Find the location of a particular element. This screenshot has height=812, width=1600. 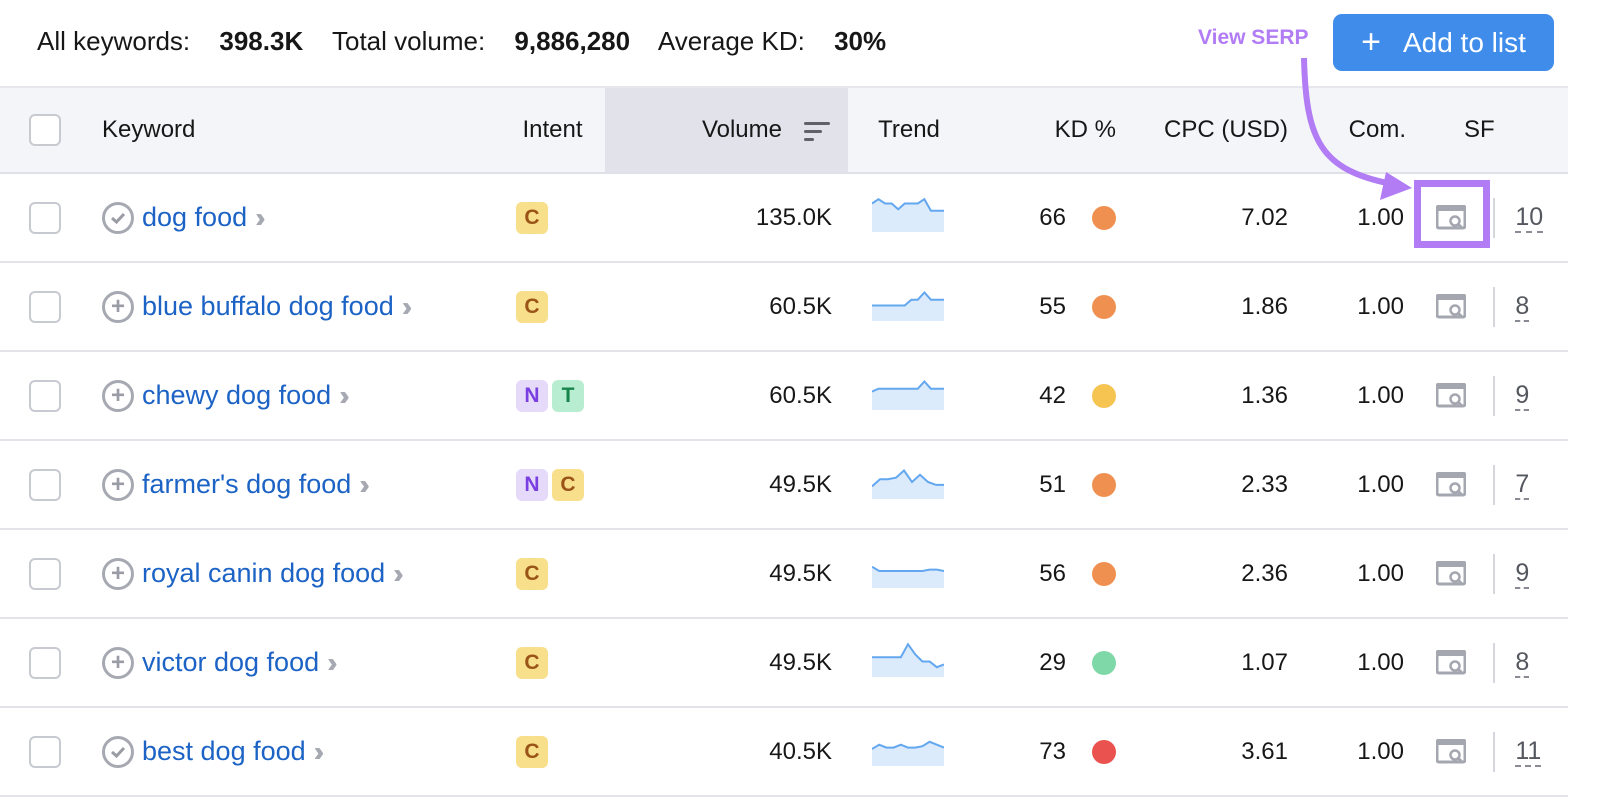

volume-cell: 60.5K is located at coordinates (726, 307).